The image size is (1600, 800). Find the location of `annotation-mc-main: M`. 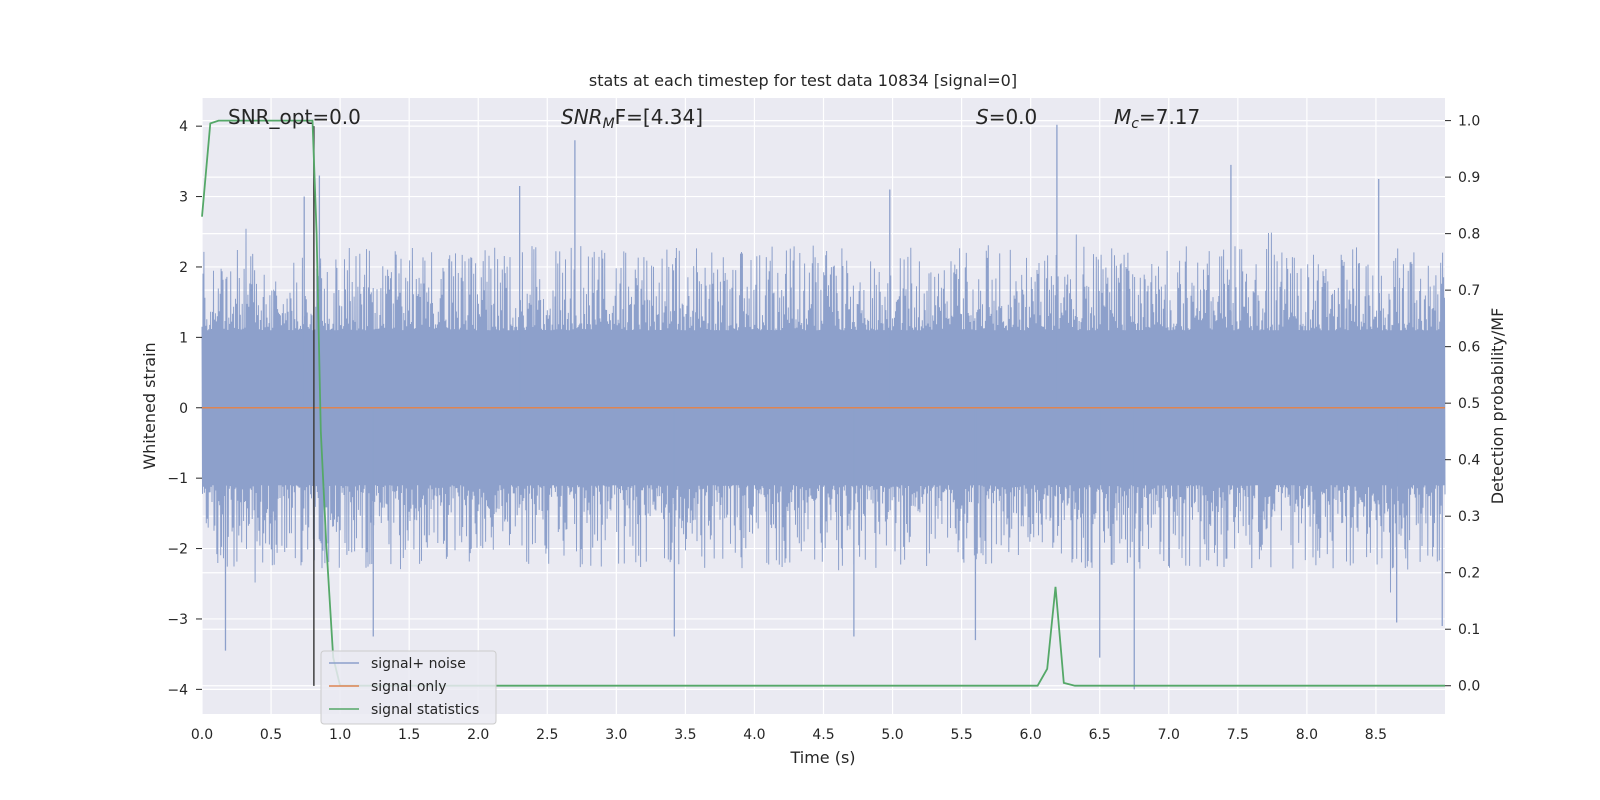

annotation-mc-main: M is located at coordinates (1122, 117).